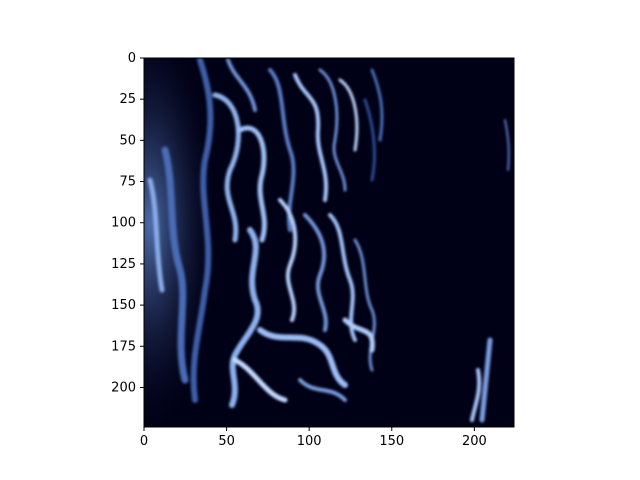 The height and width of the screenshot is (480, 640). What do you see at coordinates (123, 305) in the screenshot?
I see `y-tick-label: 150` at bounding box center [123, 305].